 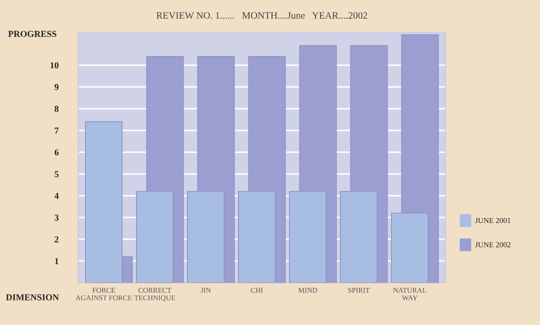 I want to click on y-tick-label: 1, so click(x=56, y=261).